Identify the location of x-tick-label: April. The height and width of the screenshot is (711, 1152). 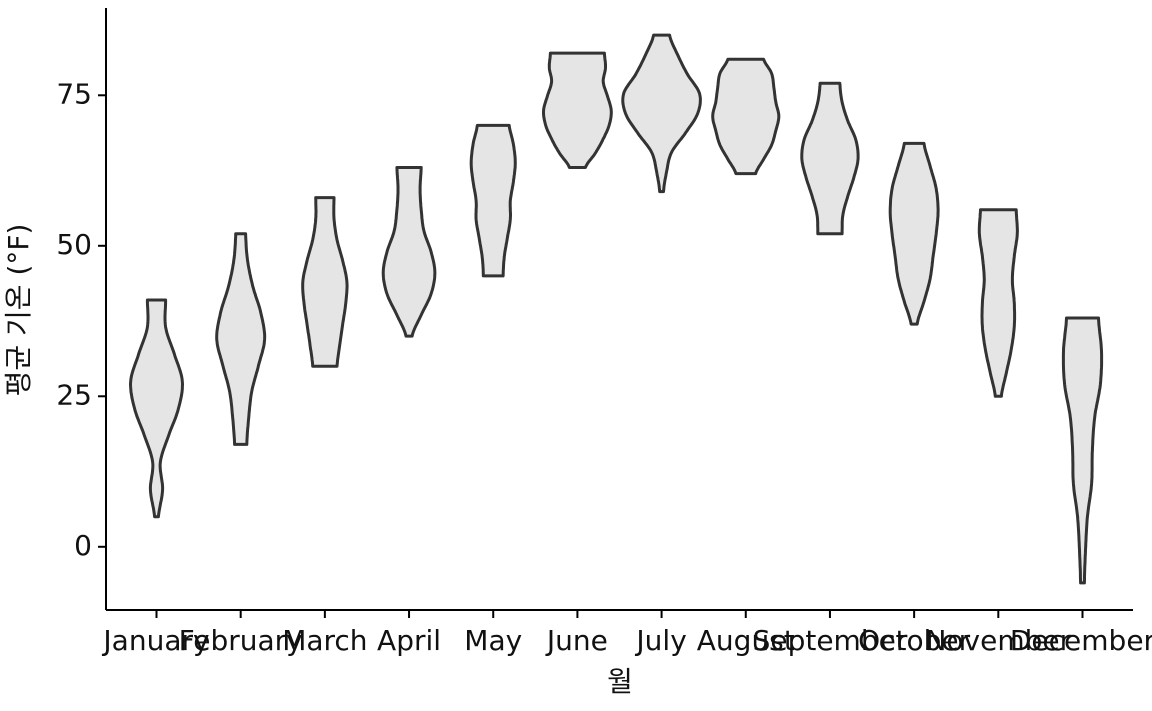
(409, 640).